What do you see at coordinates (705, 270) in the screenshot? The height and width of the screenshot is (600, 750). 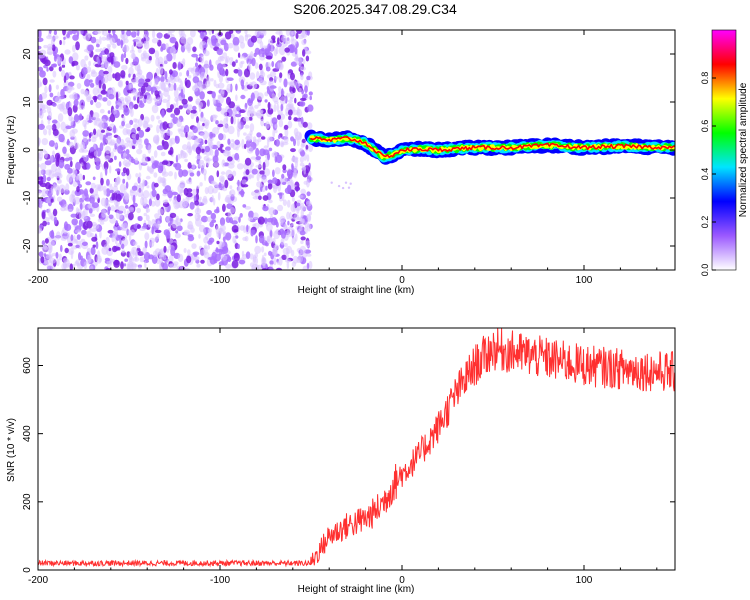 I see `colorbar-tick-label: 0.0` at bounding box center [705, 270].